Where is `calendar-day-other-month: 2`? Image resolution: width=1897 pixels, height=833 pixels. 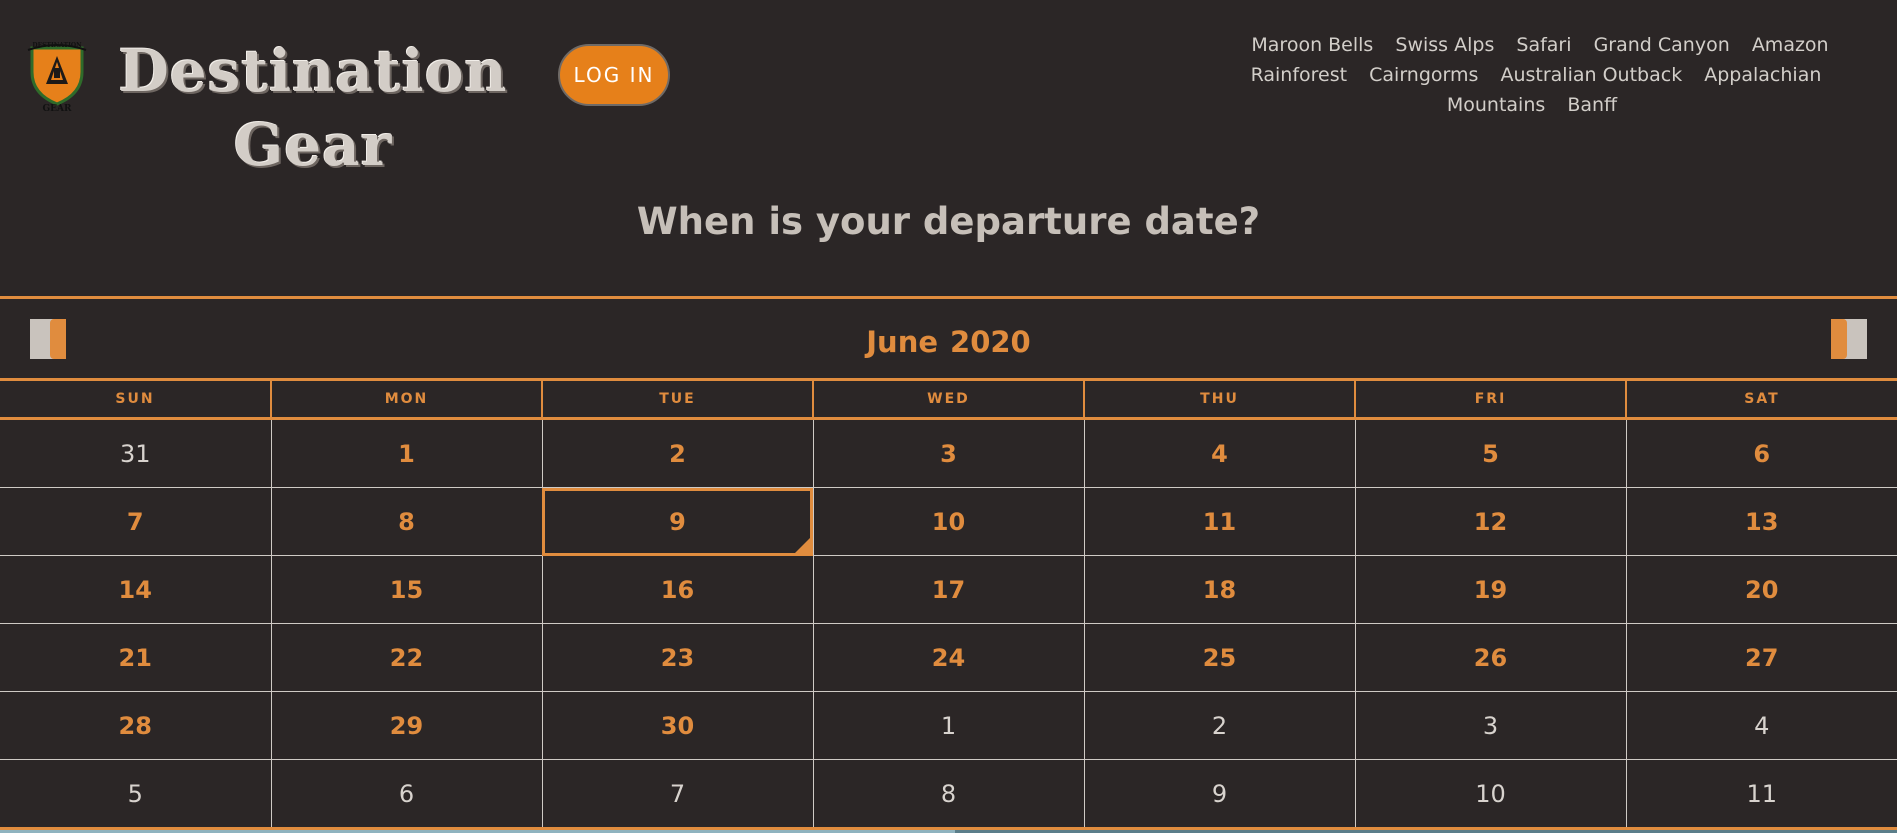 calendar-day-other-month: 2 is located at coordinates (1219, 725).